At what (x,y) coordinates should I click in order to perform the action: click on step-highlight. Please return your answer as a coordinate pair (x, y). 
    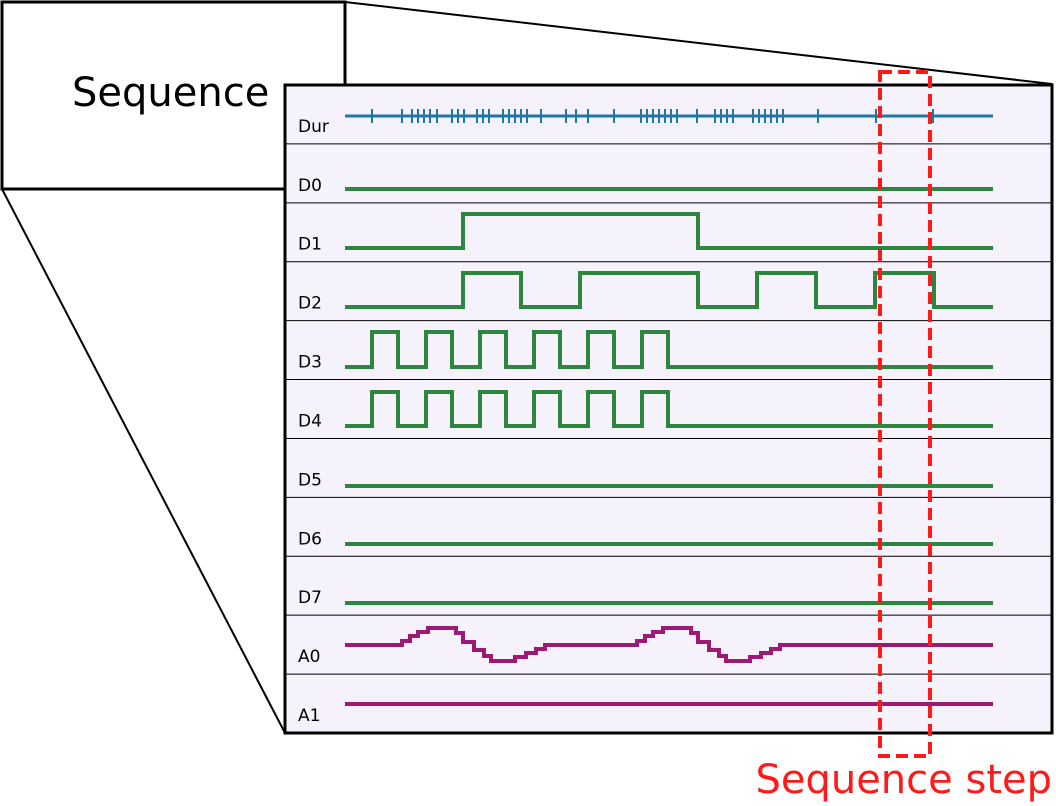
    Looking at the image, I should click on (905, 414).